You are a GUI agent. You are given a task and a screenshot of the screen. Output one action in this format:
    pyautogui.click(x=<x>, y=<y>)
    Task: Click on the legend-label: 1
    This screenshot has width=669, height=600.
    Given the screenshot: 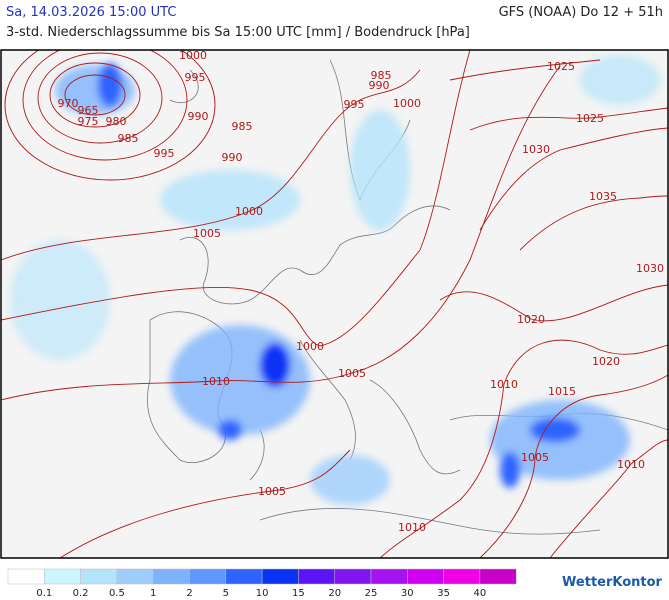 What is the action you would take?
    pyautogui.click(x=153, y=593)
    